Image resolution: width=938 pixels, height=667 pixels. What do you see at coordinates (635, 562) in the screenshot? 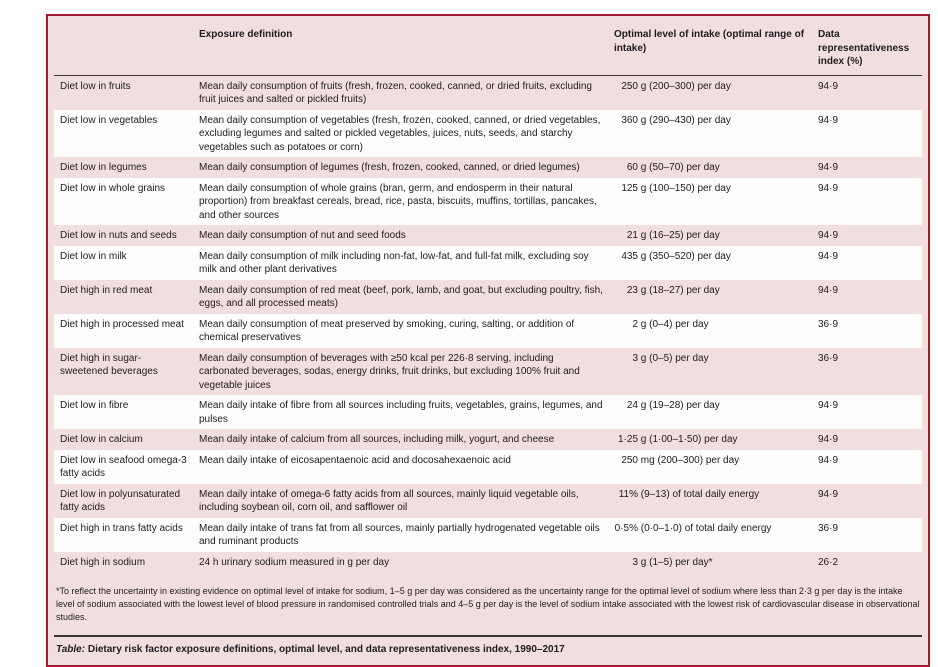
I see `optimal-intake-amount: 3` at bounding box center [635, 562].